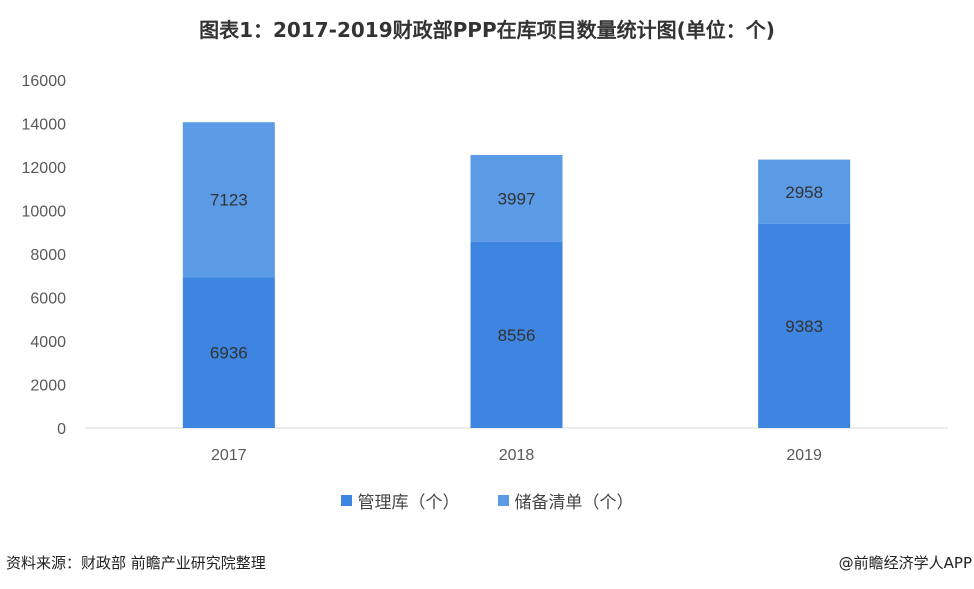 This screenshot has height=589, width=974. I want to click on y-tick-label: 10000, so click(44, 212).